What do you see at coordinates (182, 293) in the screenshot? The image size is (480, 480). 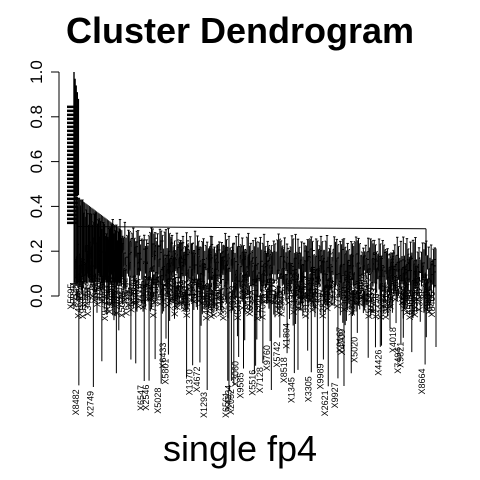 I see `leaf-label: X4740` at bounding box center [182, 293].